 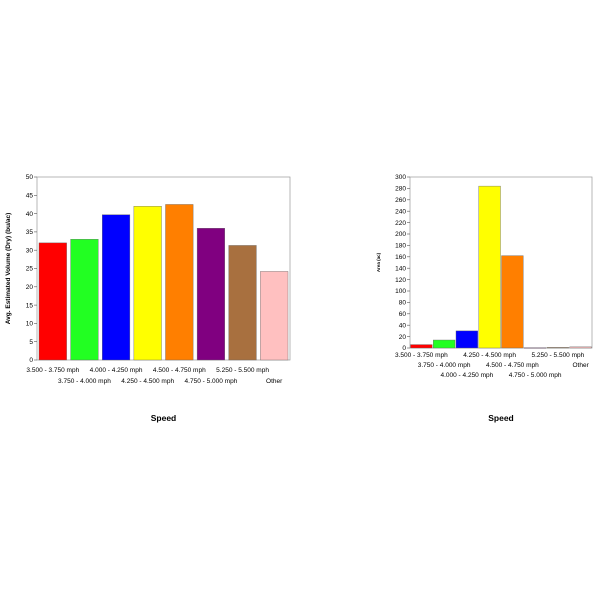 What do you see at coordinates (403, 303) in the screenshot?
I see `y-tick-label: 80` at bounding box center [403, 303].